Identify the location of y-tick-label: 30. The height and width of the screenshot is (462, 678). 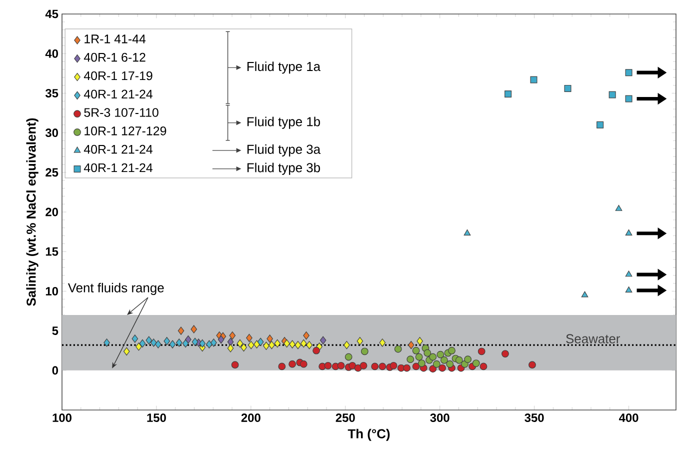
(51, 133).